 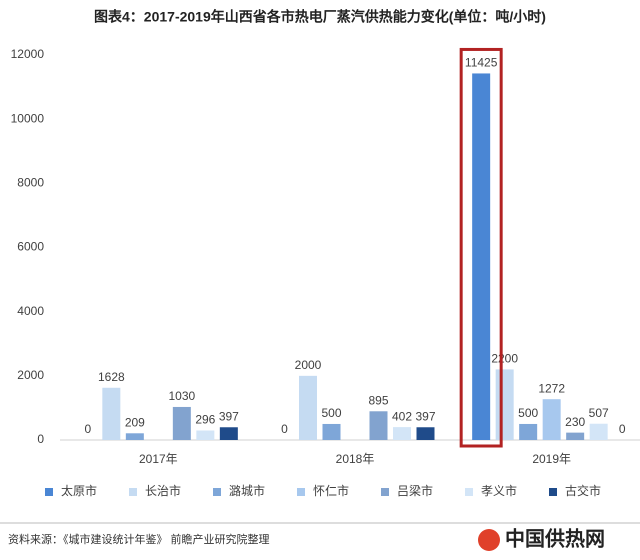 What do you see at coordinates (111, 377) in the screenshot?
I see `value-label: 1628` at bounding box center [111, 377].